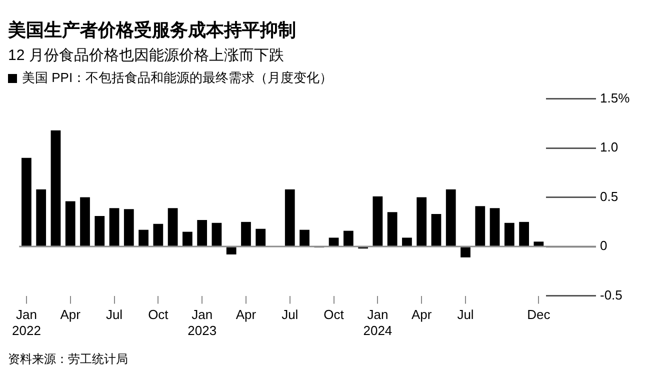 The image size is (646, 388). What do you see at coordinates (26, 322) in the screenshot?
I see `x-tick-label: Jan 2022` at bounding box center [26, 322].